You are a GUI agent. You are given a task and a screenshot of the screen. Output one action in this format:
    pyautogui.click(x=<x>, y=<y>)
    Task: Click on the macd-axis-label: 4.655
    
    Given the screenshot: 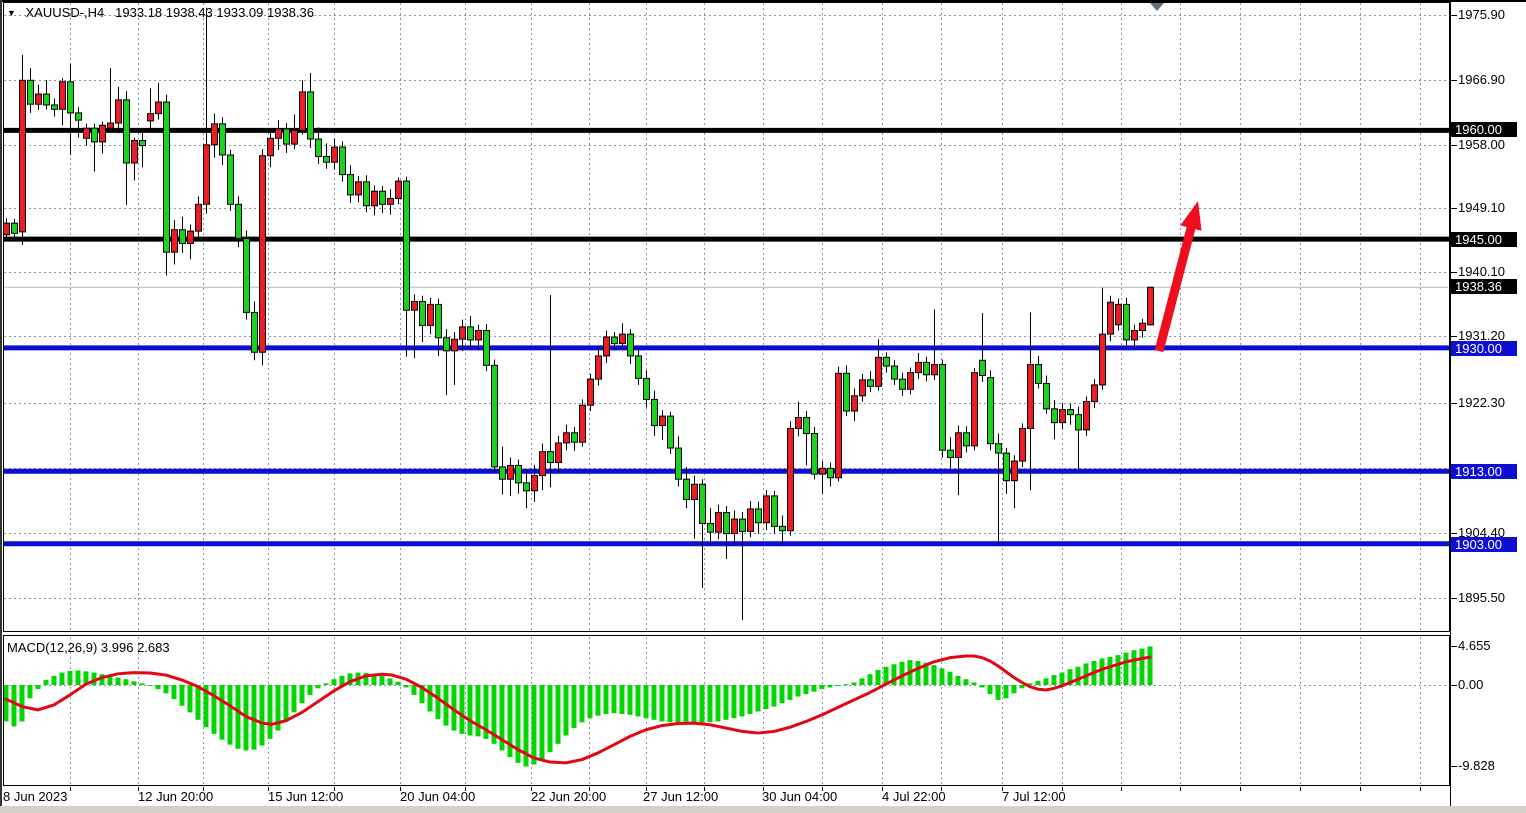 What is the action you would take?
    pyautogui.click(x=1474, y=645)
    